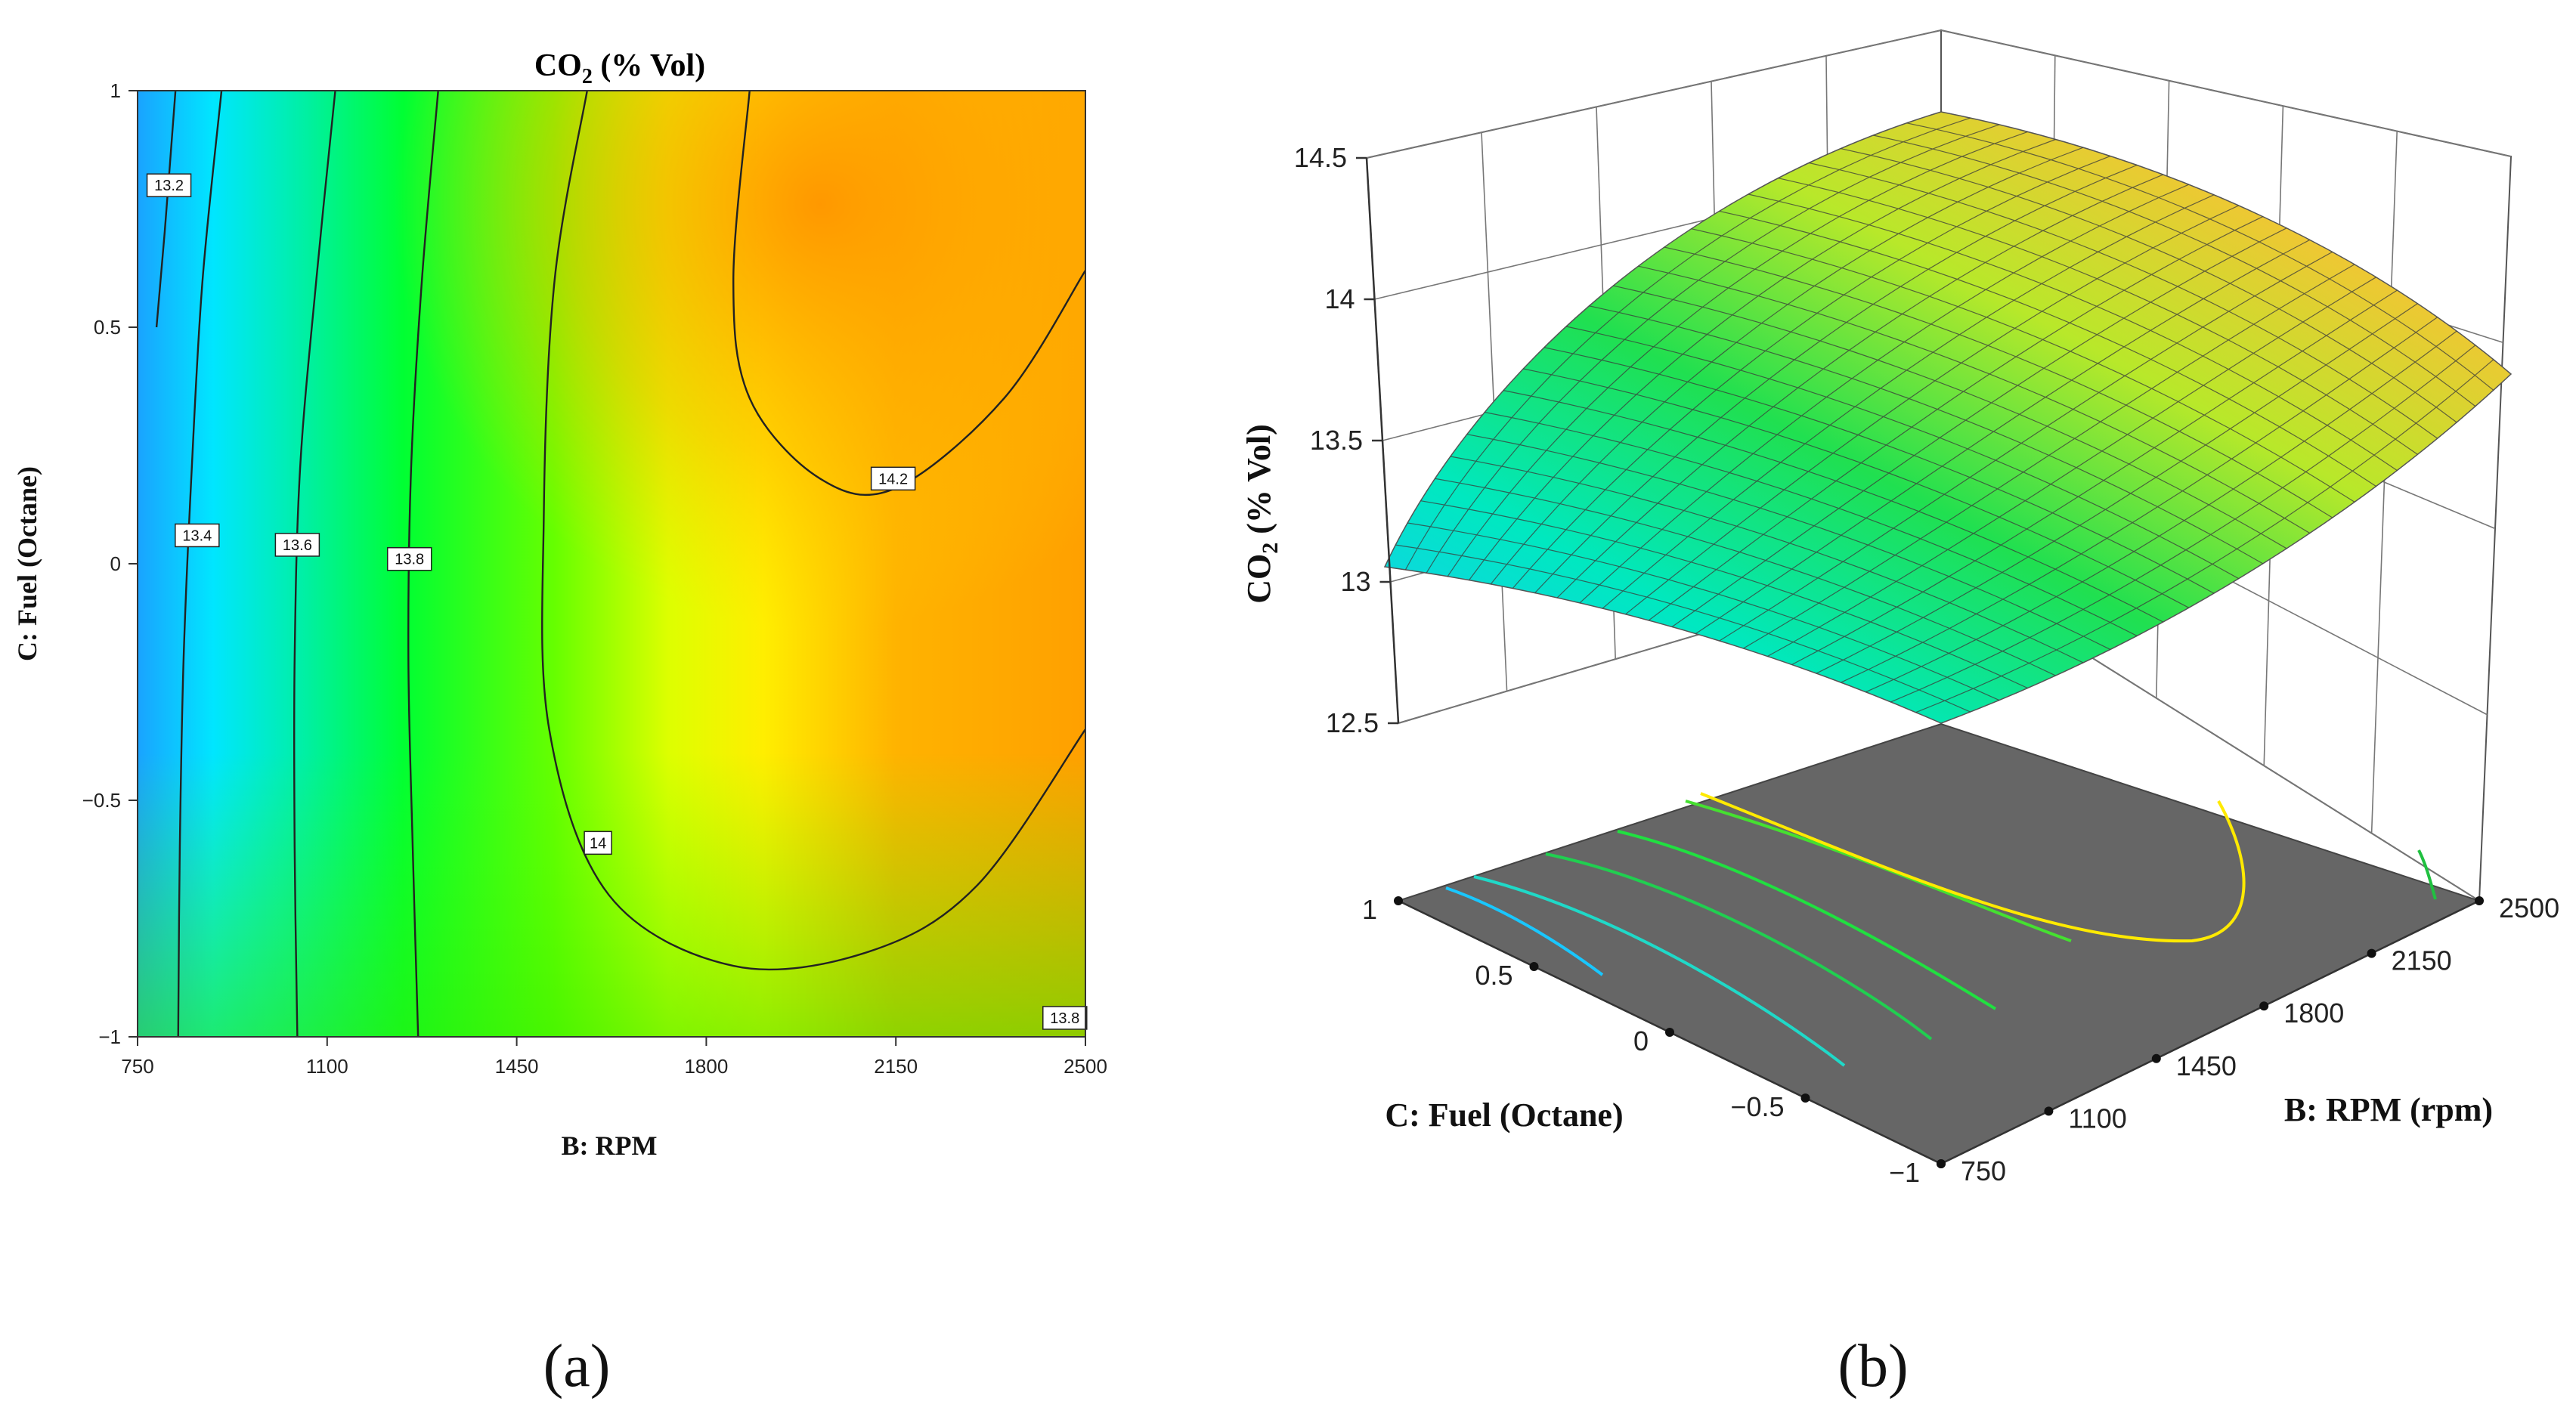 This screenshot has height=1426, width=2576. Describe the element at coordinates (1941, 930) in the screenshot. I see `floor-contours` at that location.